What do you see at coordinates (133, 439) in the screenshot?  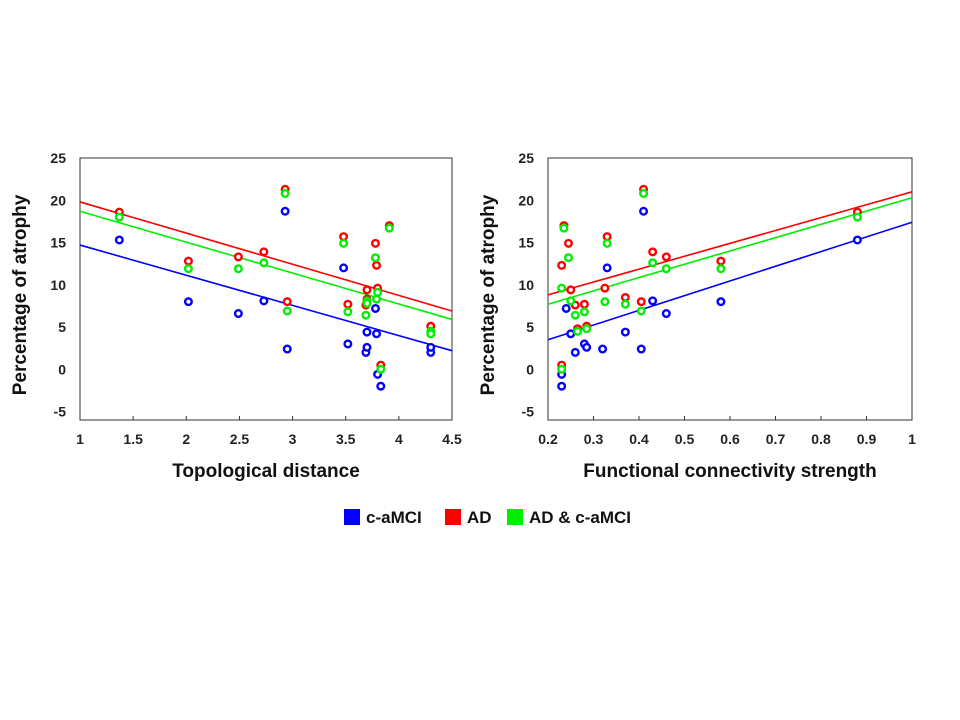 I see `x-tick-label: 1.5` at bounding box center [133, 439].